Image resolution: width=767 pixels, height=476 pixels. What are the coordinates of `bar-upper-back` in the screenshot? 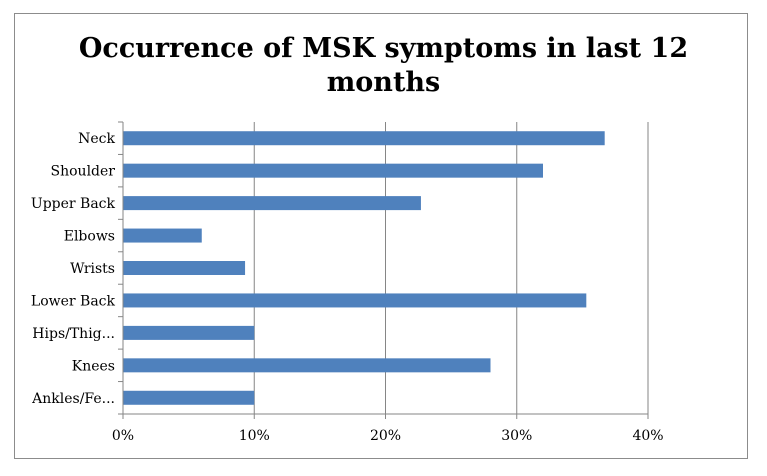 It's located at (272, 203).